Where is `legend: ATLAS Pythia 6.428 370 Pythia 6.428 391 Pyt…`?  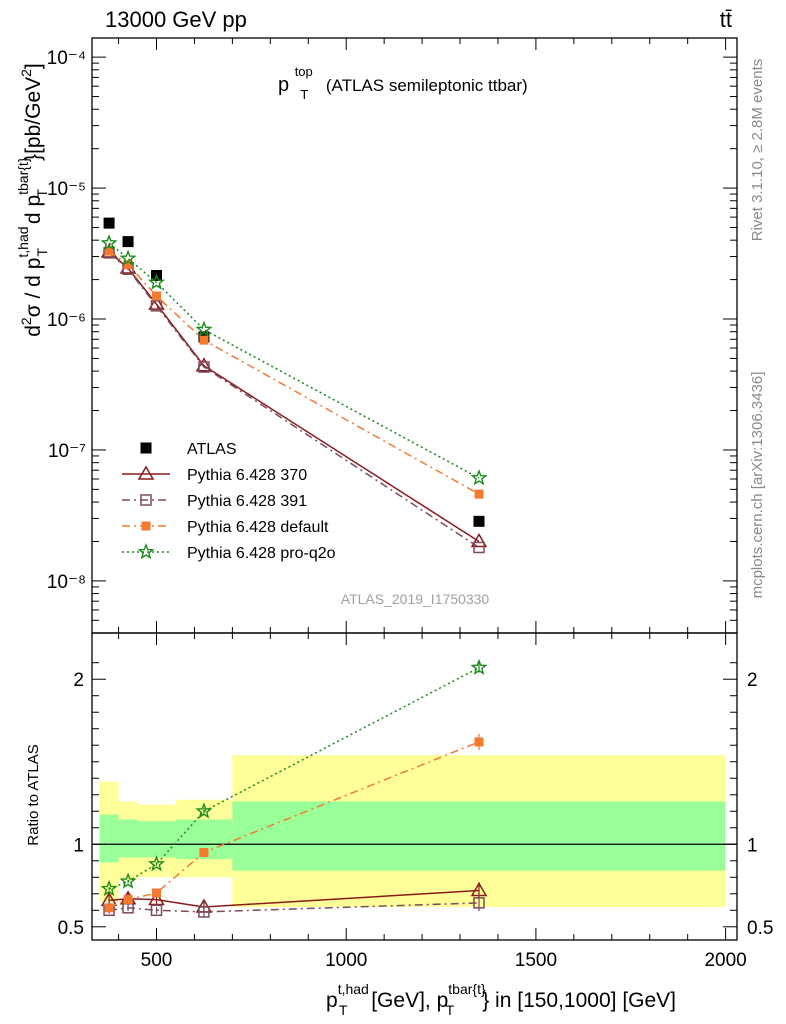
legend: ATLAS Pythia 6.428 370 Pythia 6.428 391 Pyt… is located at coordinates (229, 501).